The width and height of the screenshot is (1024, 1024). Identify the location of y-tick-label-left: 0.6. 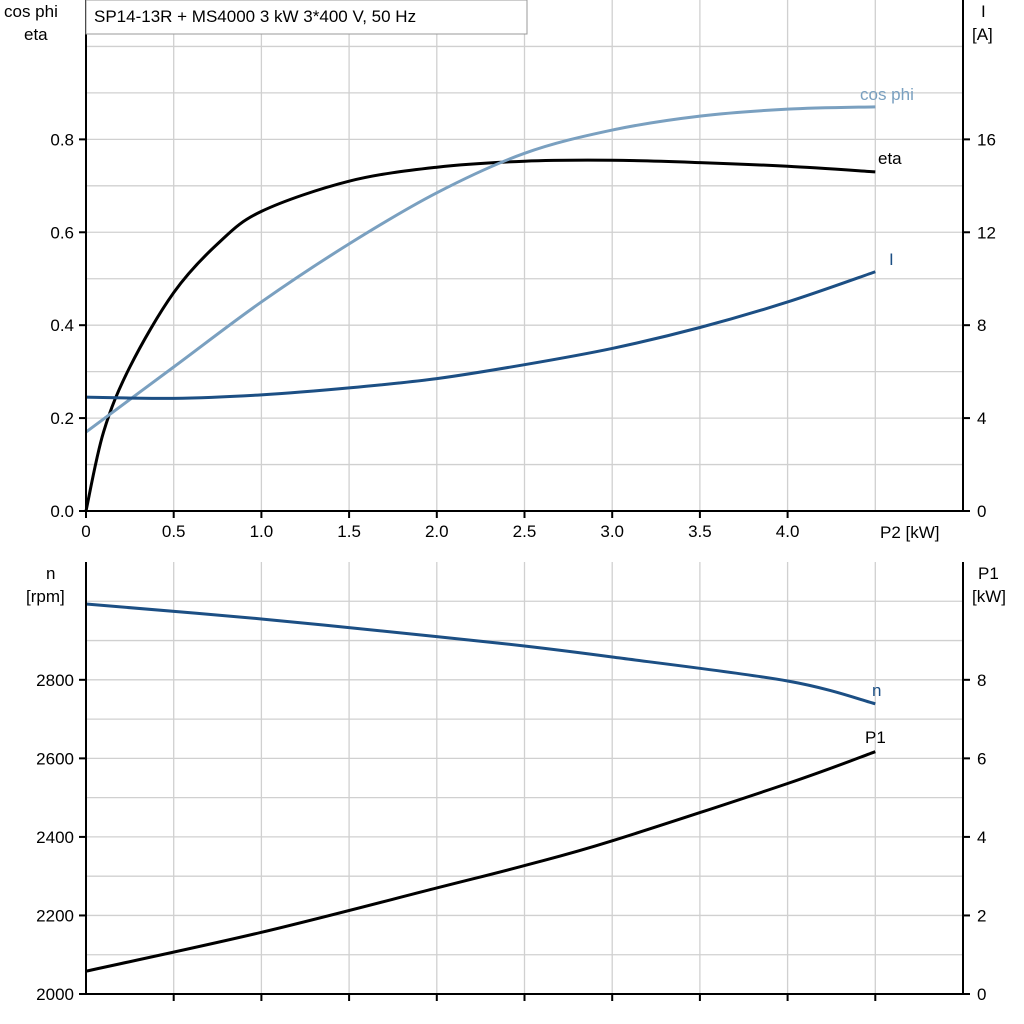
(62, 232).